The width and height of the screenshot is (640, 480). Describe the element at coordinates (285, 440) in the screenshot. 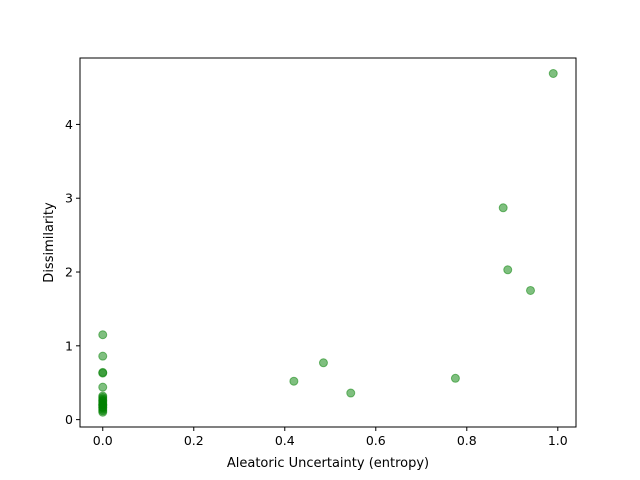

I see `x-tick-label: 0.4` at that location.